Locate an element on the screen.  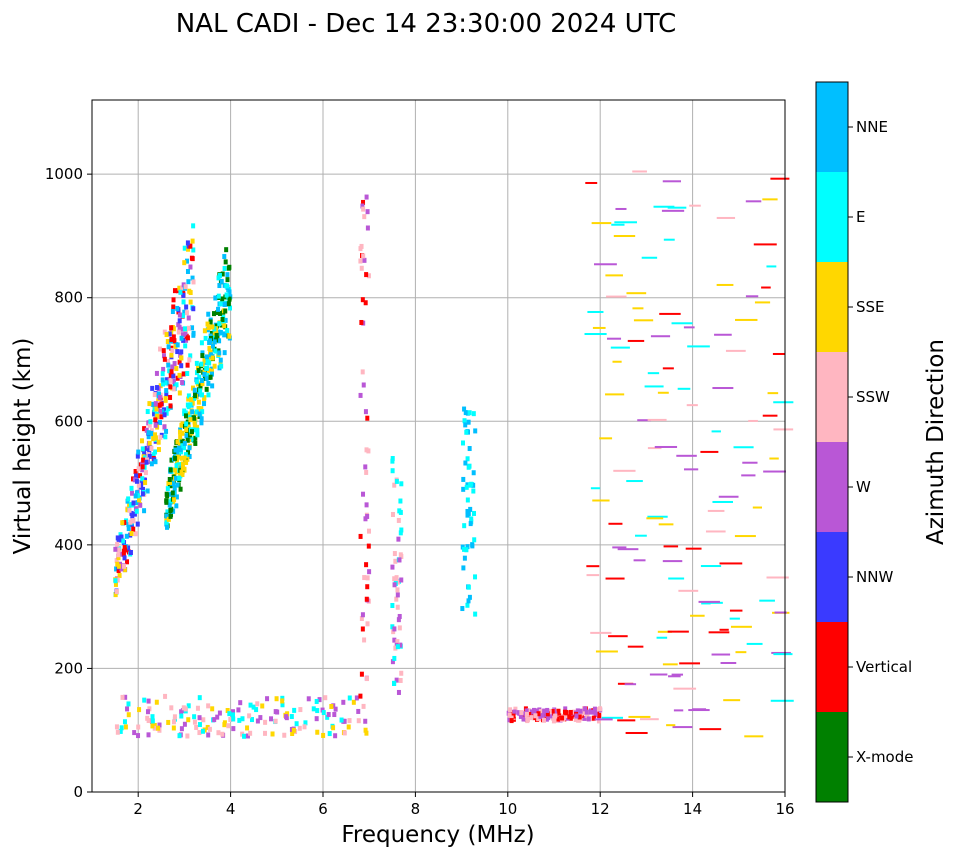
x-axis-label: Frequency (MHz) is located at coordinates (437, 835).